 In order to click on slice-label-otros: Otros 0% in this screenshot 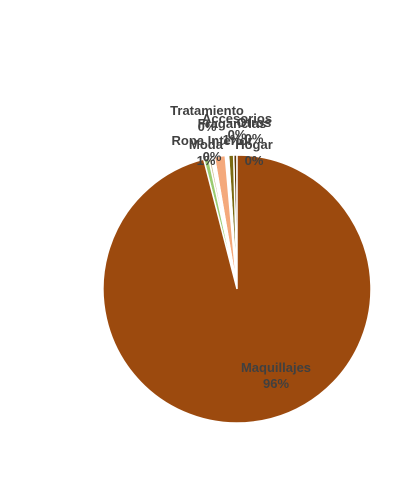, I will do `click(254, 130)`.